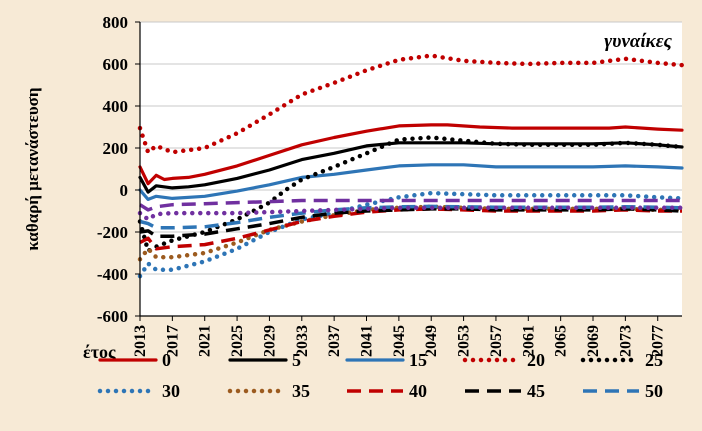  I want to click on legend-label: 30, so click(171, 391).